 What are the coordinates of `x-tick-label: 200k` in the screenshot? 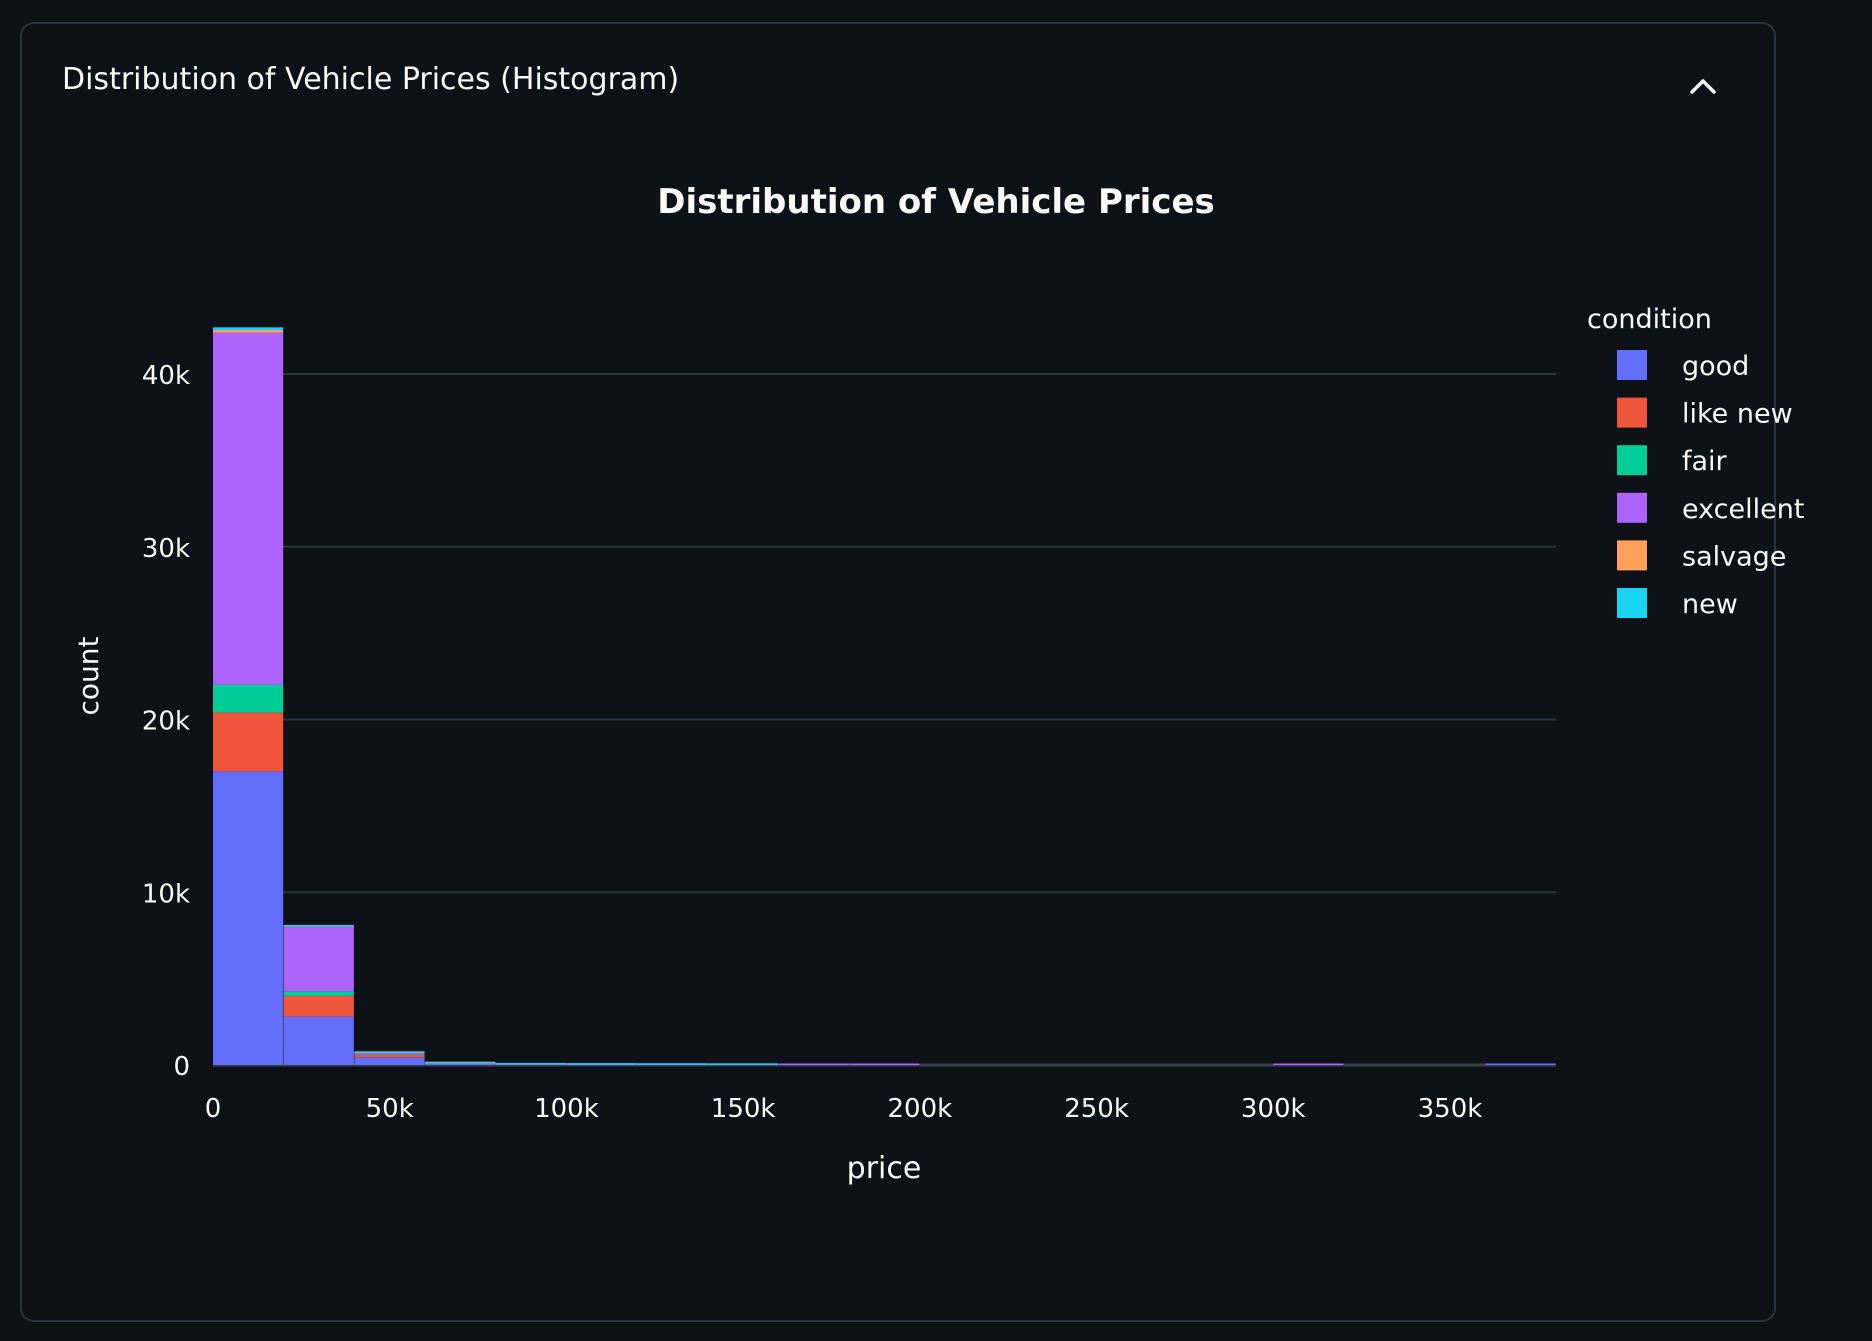 It's located at (919, 1109).